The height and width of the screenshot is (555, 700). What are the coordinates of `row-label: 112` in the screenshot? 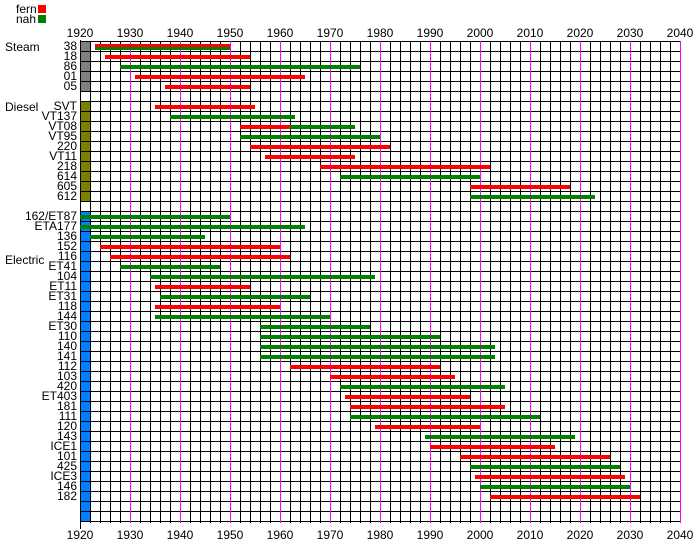 It's located at (67, 366).